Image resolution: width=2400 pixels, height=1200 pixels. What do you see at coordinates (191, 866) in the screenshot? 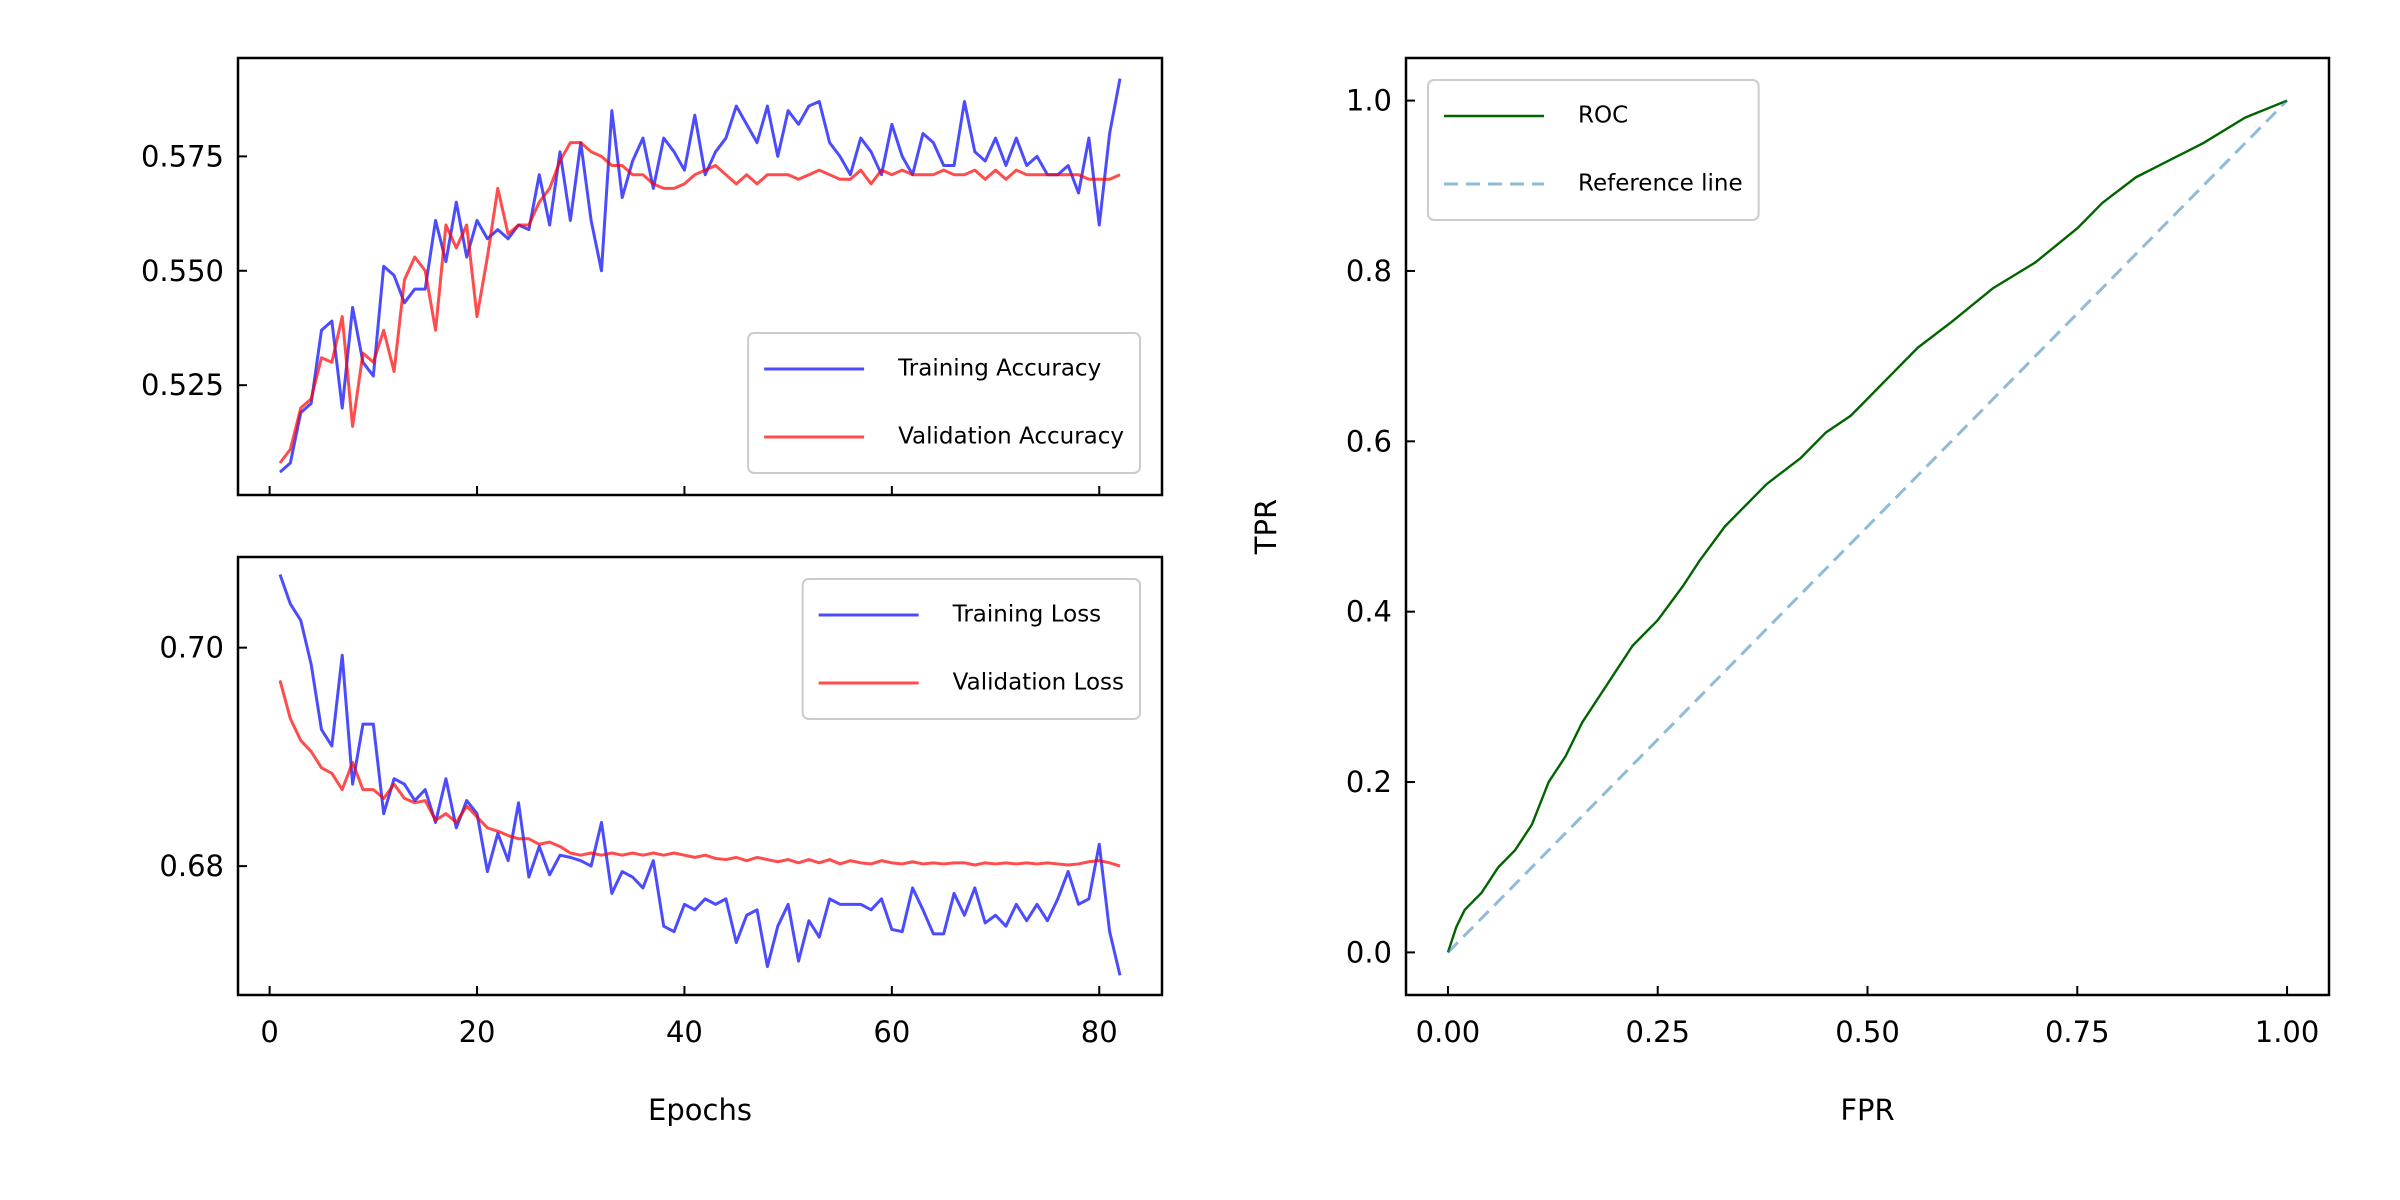
I see `y-tick-label: 0.68` at bounding box center [191, 866].